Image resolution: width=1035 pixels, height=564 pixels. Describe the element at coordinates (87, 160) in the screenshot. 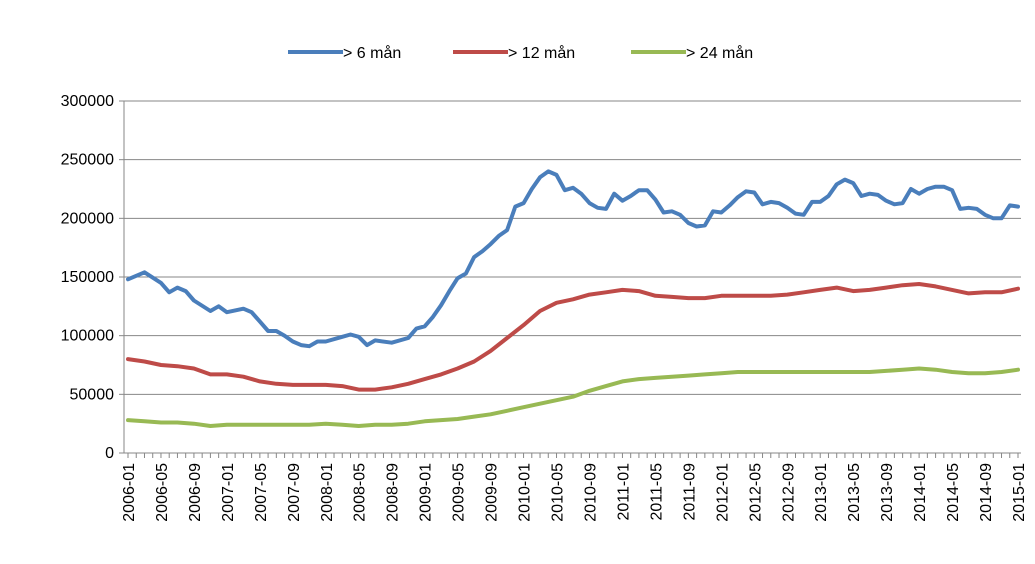

I see `y-tick-label: 250000` at that location.